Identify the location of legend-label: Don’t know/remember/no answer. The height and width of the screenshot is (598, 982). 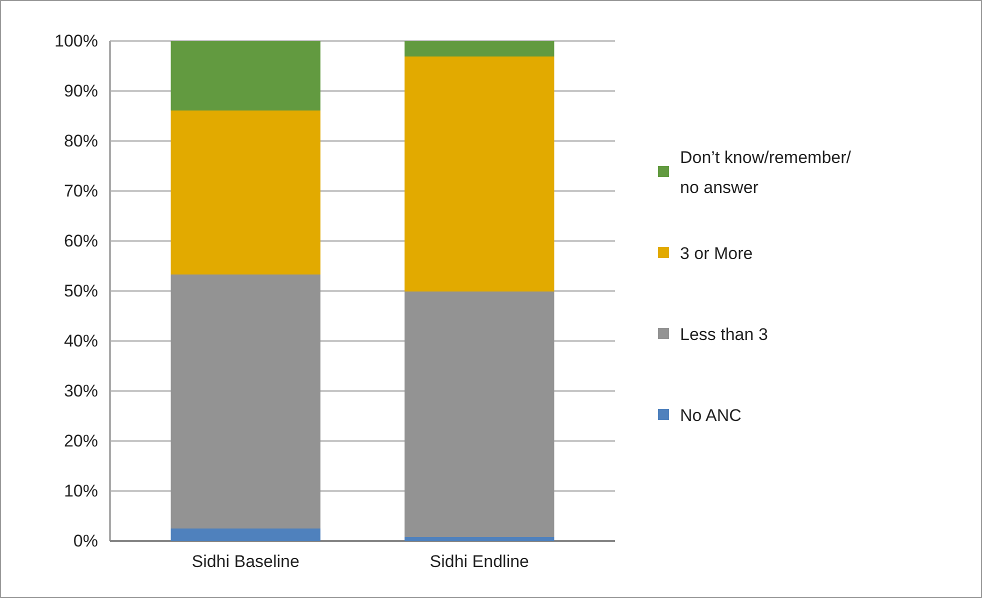
(766, 172).